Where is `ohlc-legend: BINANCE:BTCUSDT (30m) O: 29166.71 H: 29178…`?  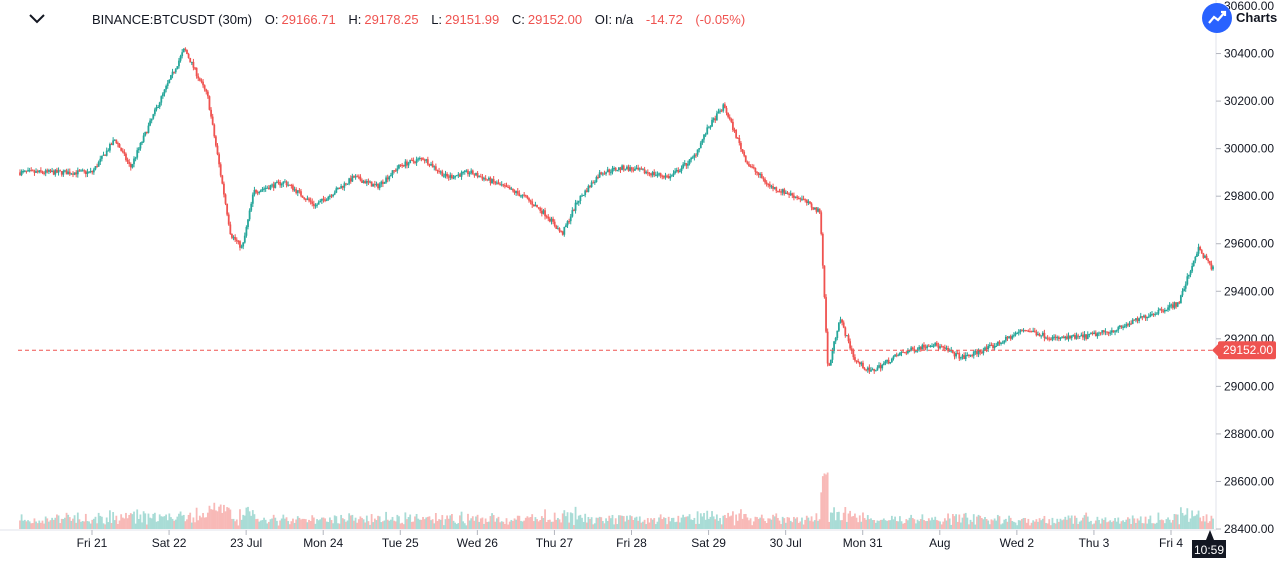
ohlc-legend: BINANCE:BTCUSDT (30m) O: 29166.71 H: 29178… is located at coordinates (420, 19).